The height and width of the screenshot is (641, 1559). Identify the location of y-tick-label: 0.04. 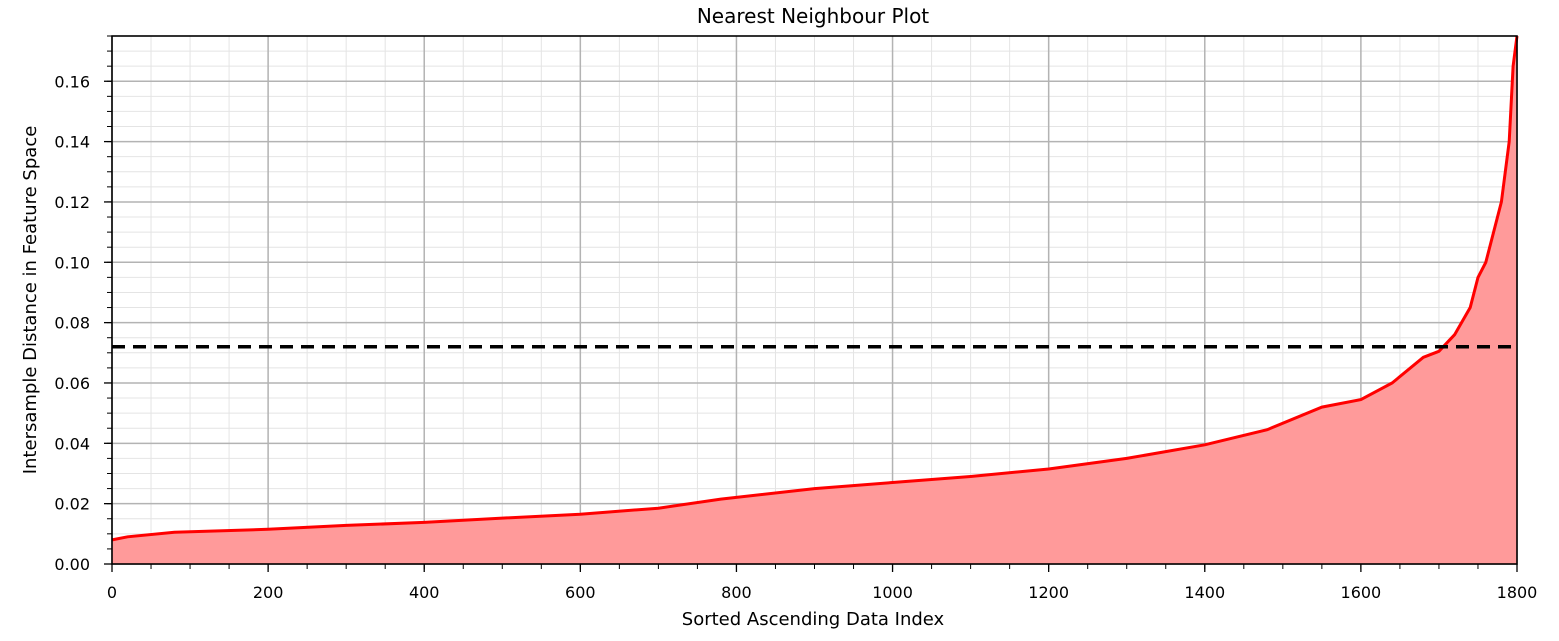
(72, 443).